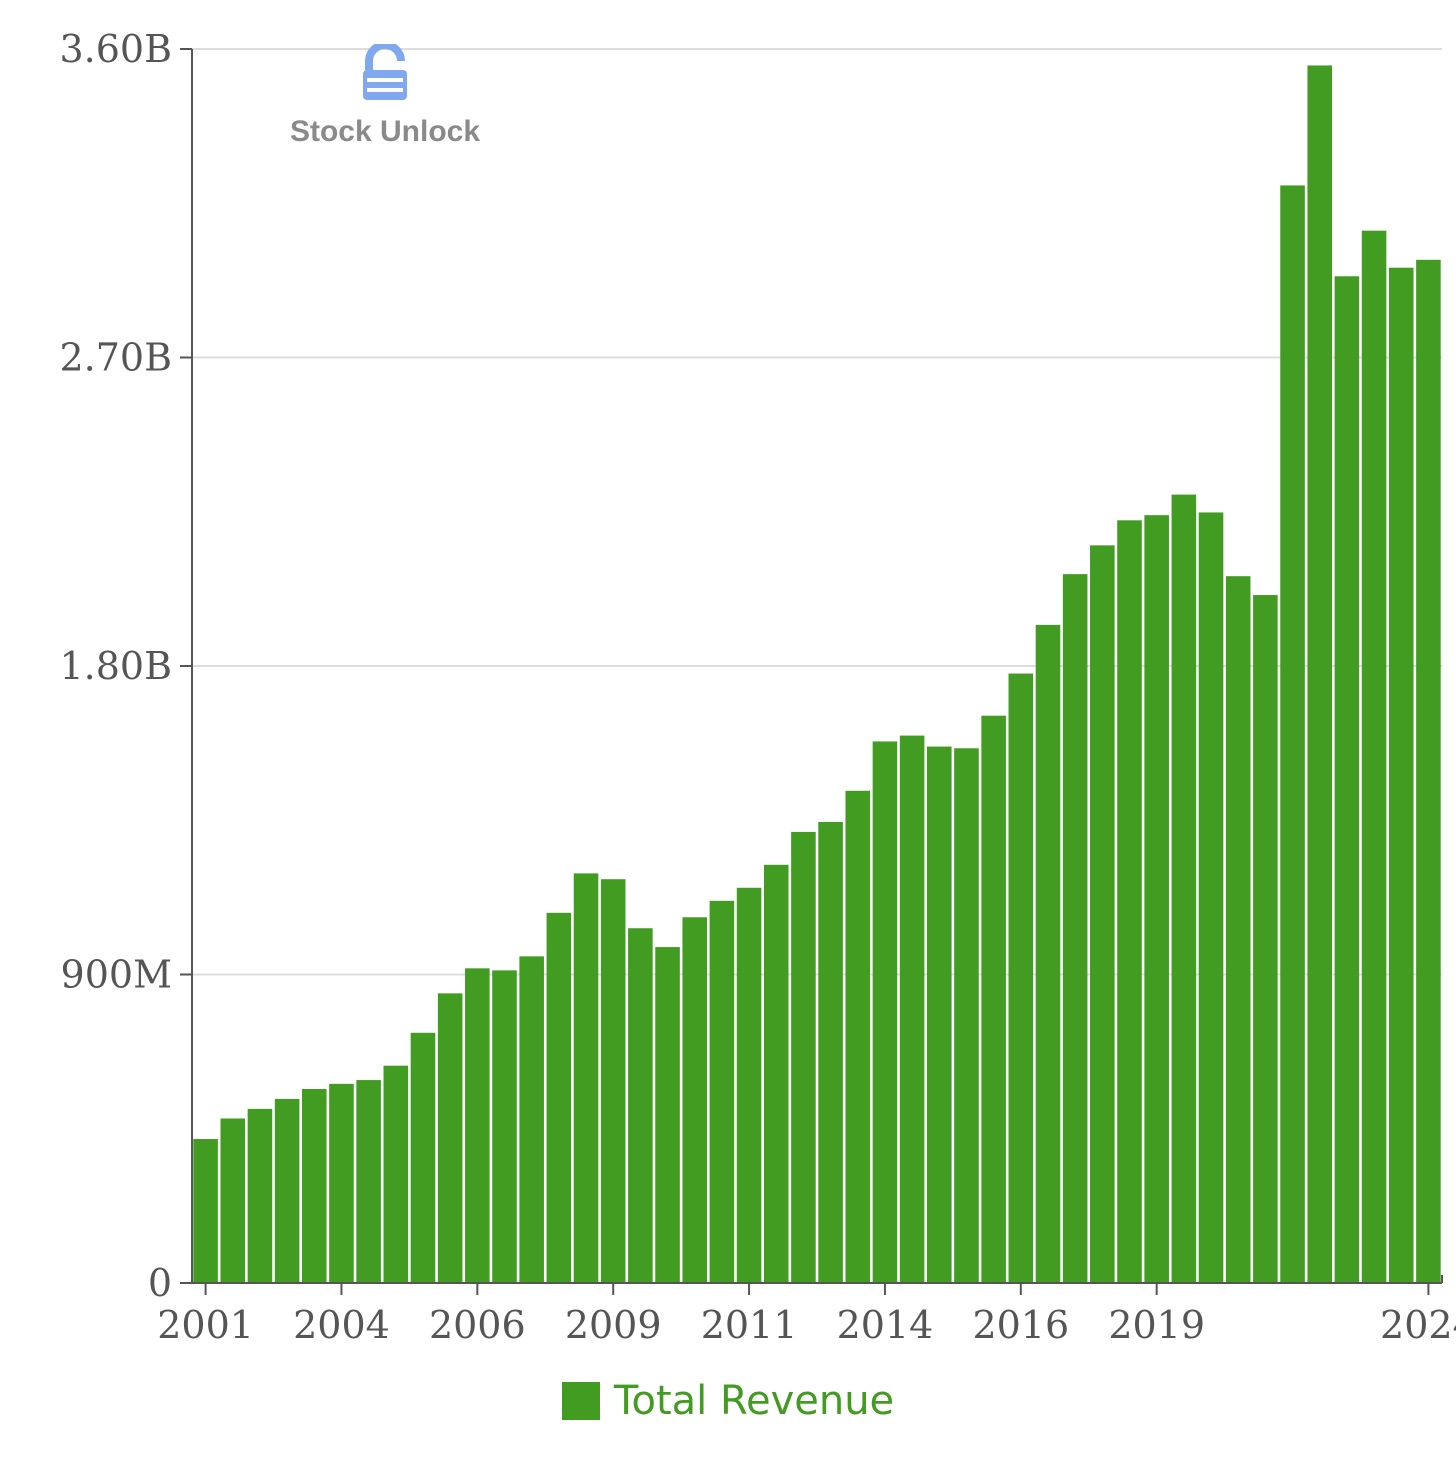 The height and width of the screenshot is (1461, 1456). Describe the element at coordinates (749, 1325) in the screenshot. I see `x-tick-label: 2011` at that location.